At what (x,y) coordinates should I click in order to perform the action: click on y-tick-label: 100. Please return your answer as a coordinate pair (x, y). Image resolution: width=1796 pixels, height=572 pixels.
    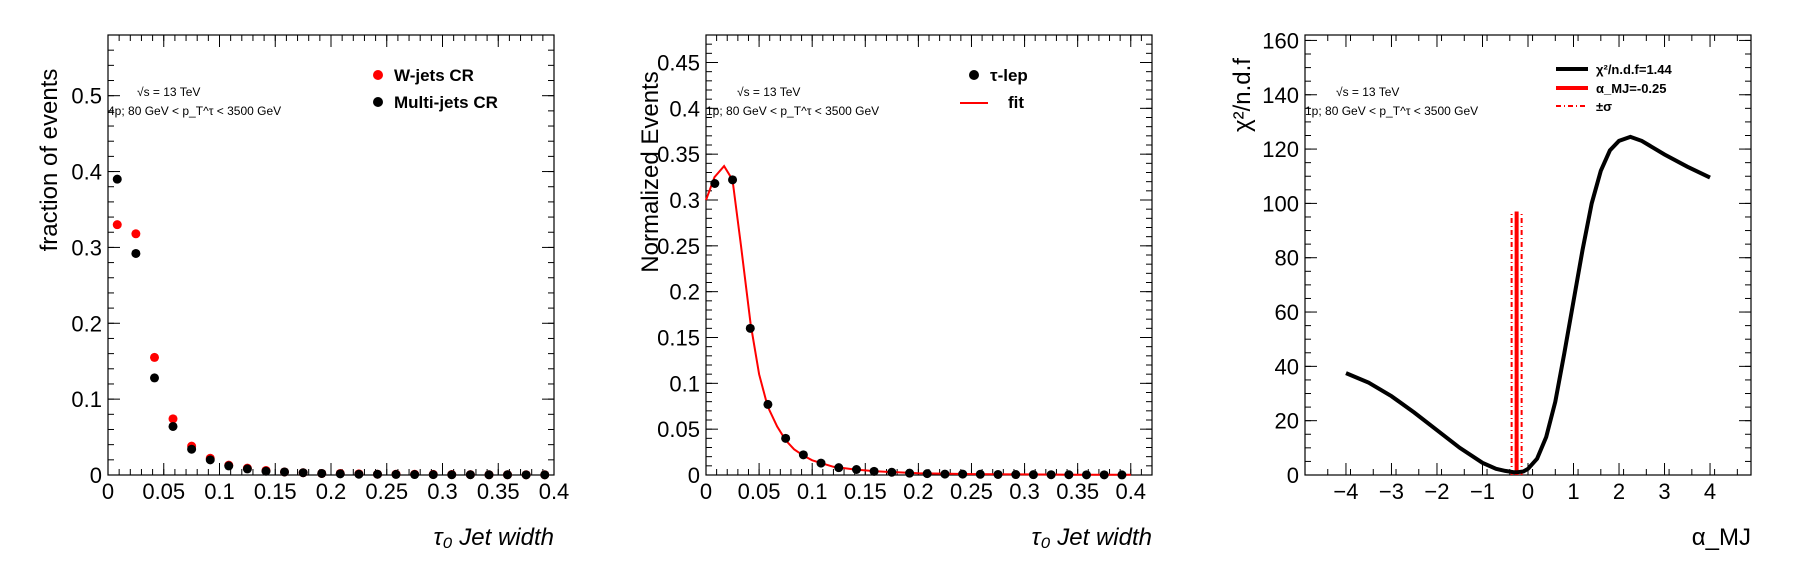
    Looking at the image, I should click on (1280, 203).